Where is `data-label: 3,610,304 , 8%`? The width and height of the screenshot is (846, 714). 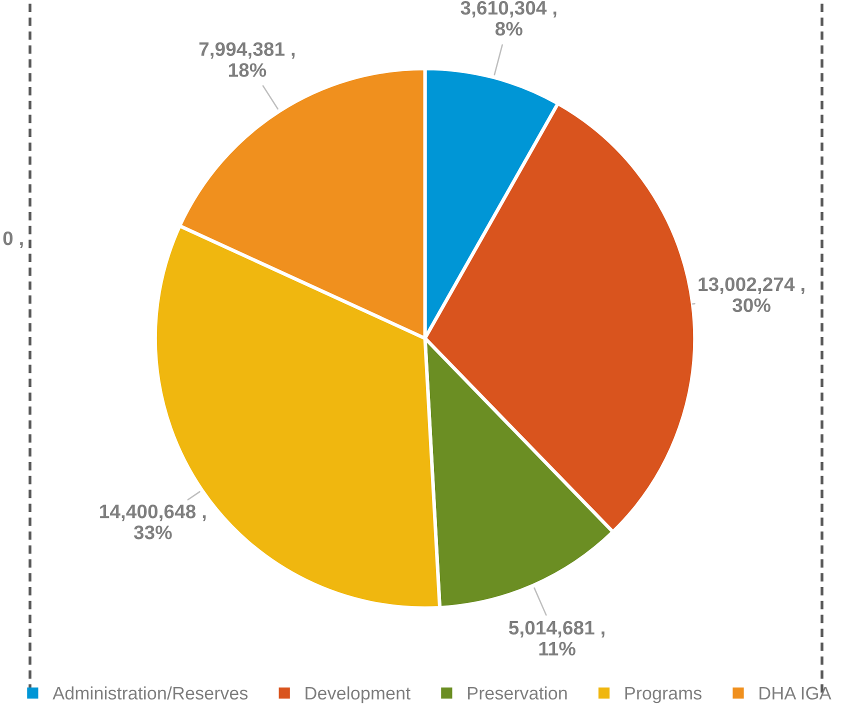 data-label: 3,610,304 , 8% is located at coordinates (508, 18).